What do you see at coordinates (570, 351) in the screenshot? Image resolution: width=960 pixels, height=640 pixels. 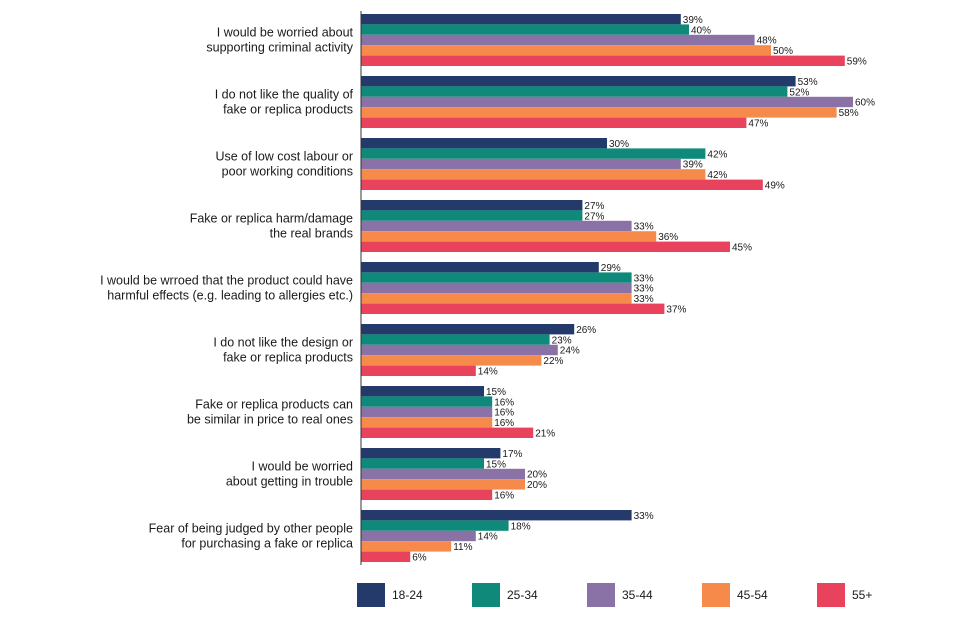 I see `value-label: 24%` at bounding box center [570, 351].